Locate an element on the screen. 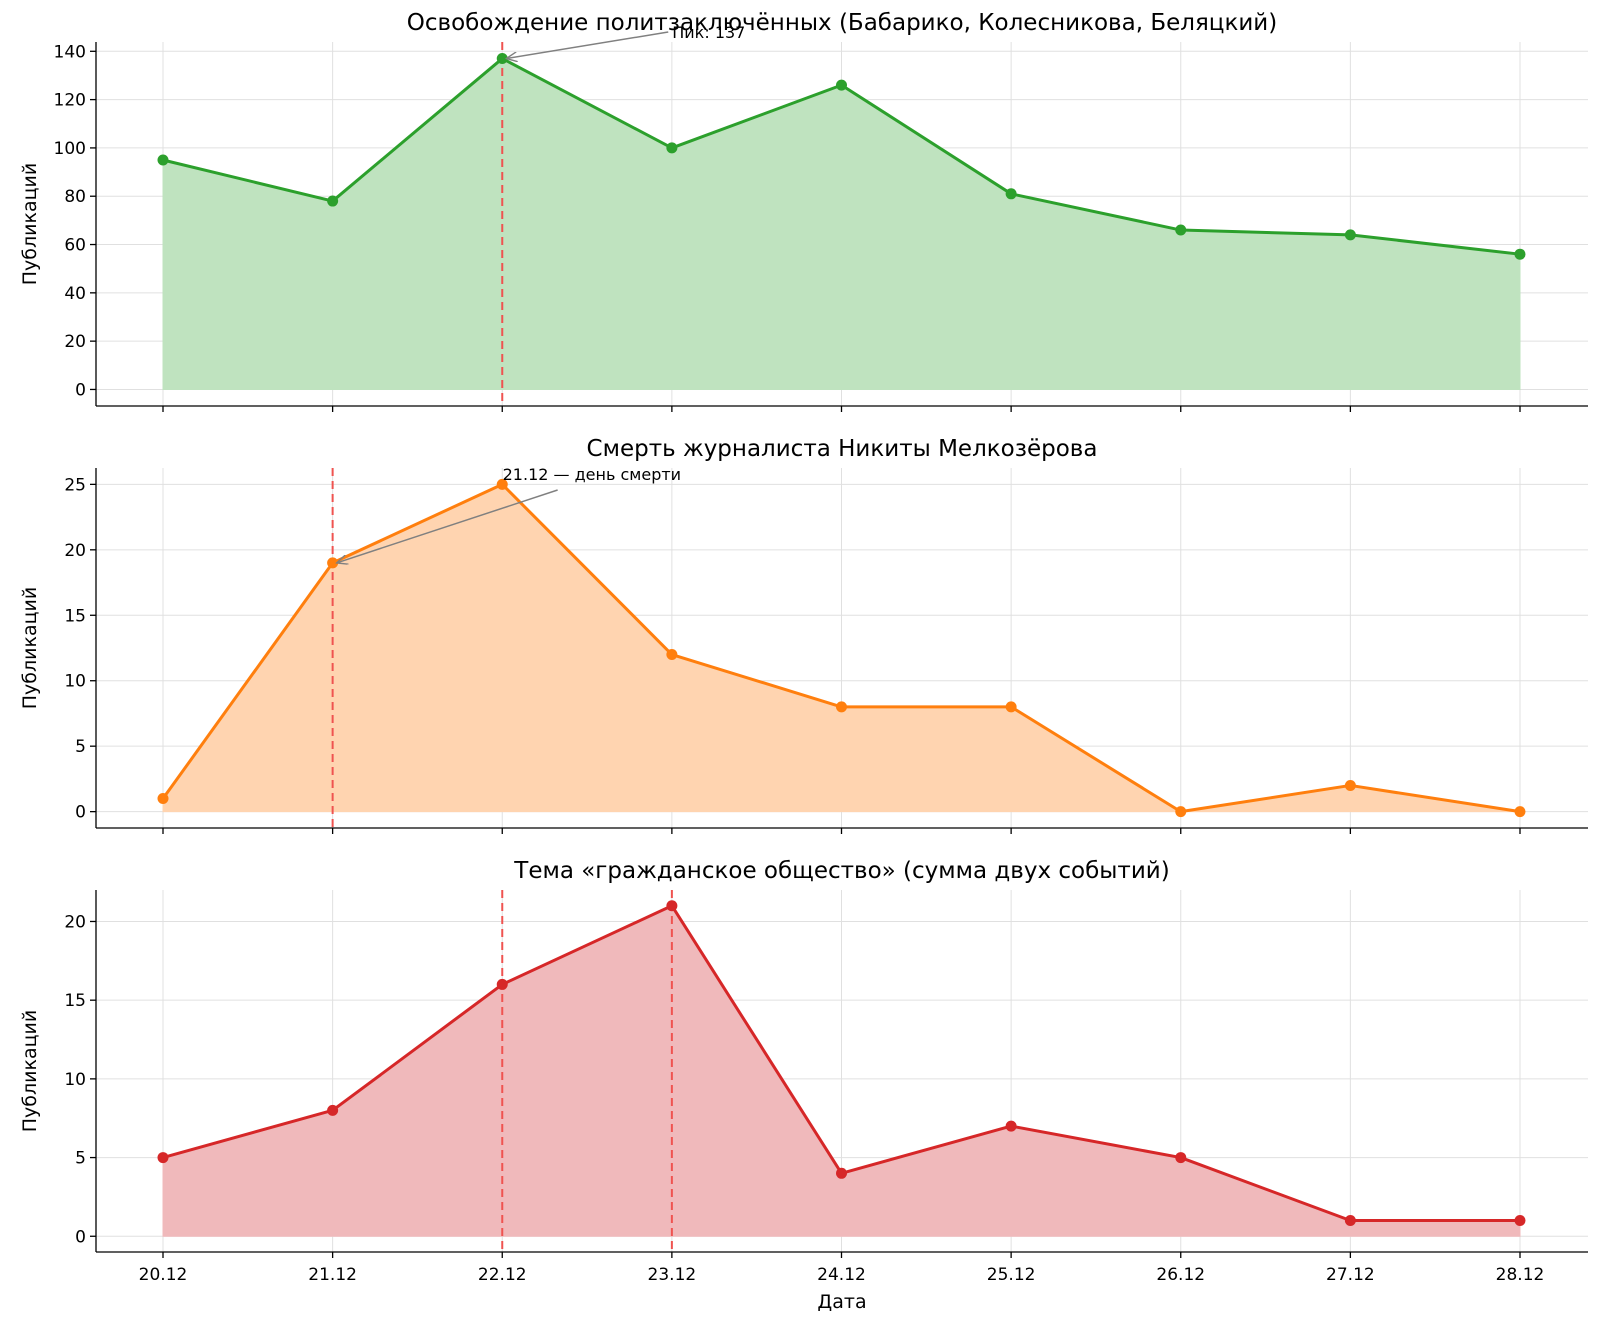 The height and width of the screenshot is (1328, 1600). y-tick-label: 40 is located at coordinates (75, 294).